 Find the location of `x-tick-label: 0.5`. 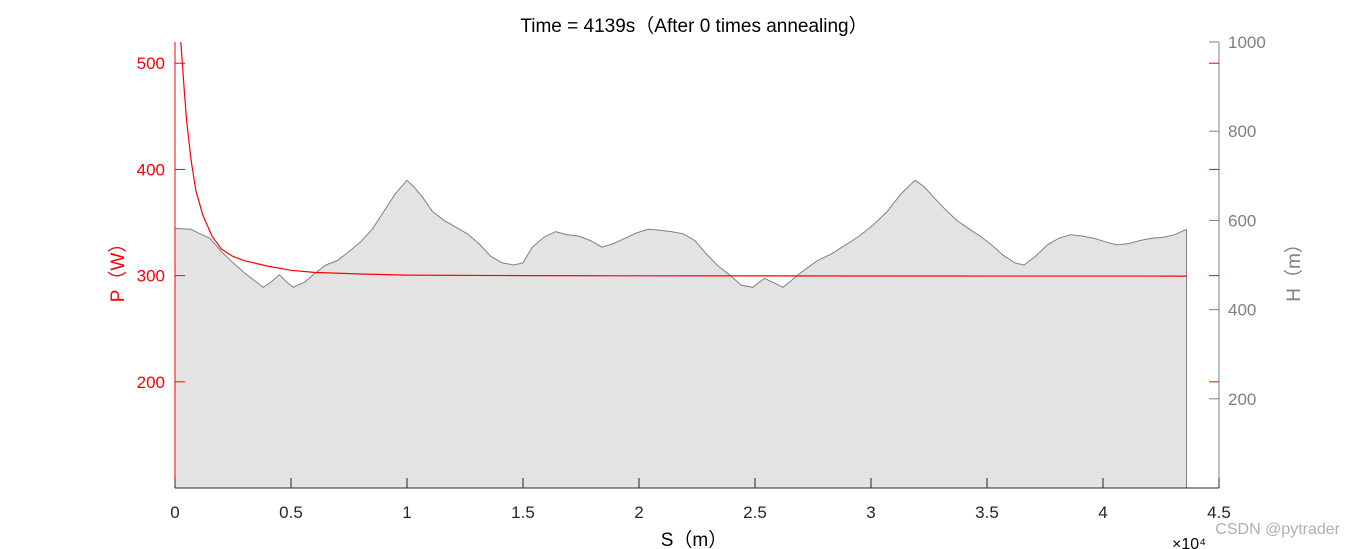

x-tick-label: 0.5 is located at coordinates (291, 512).